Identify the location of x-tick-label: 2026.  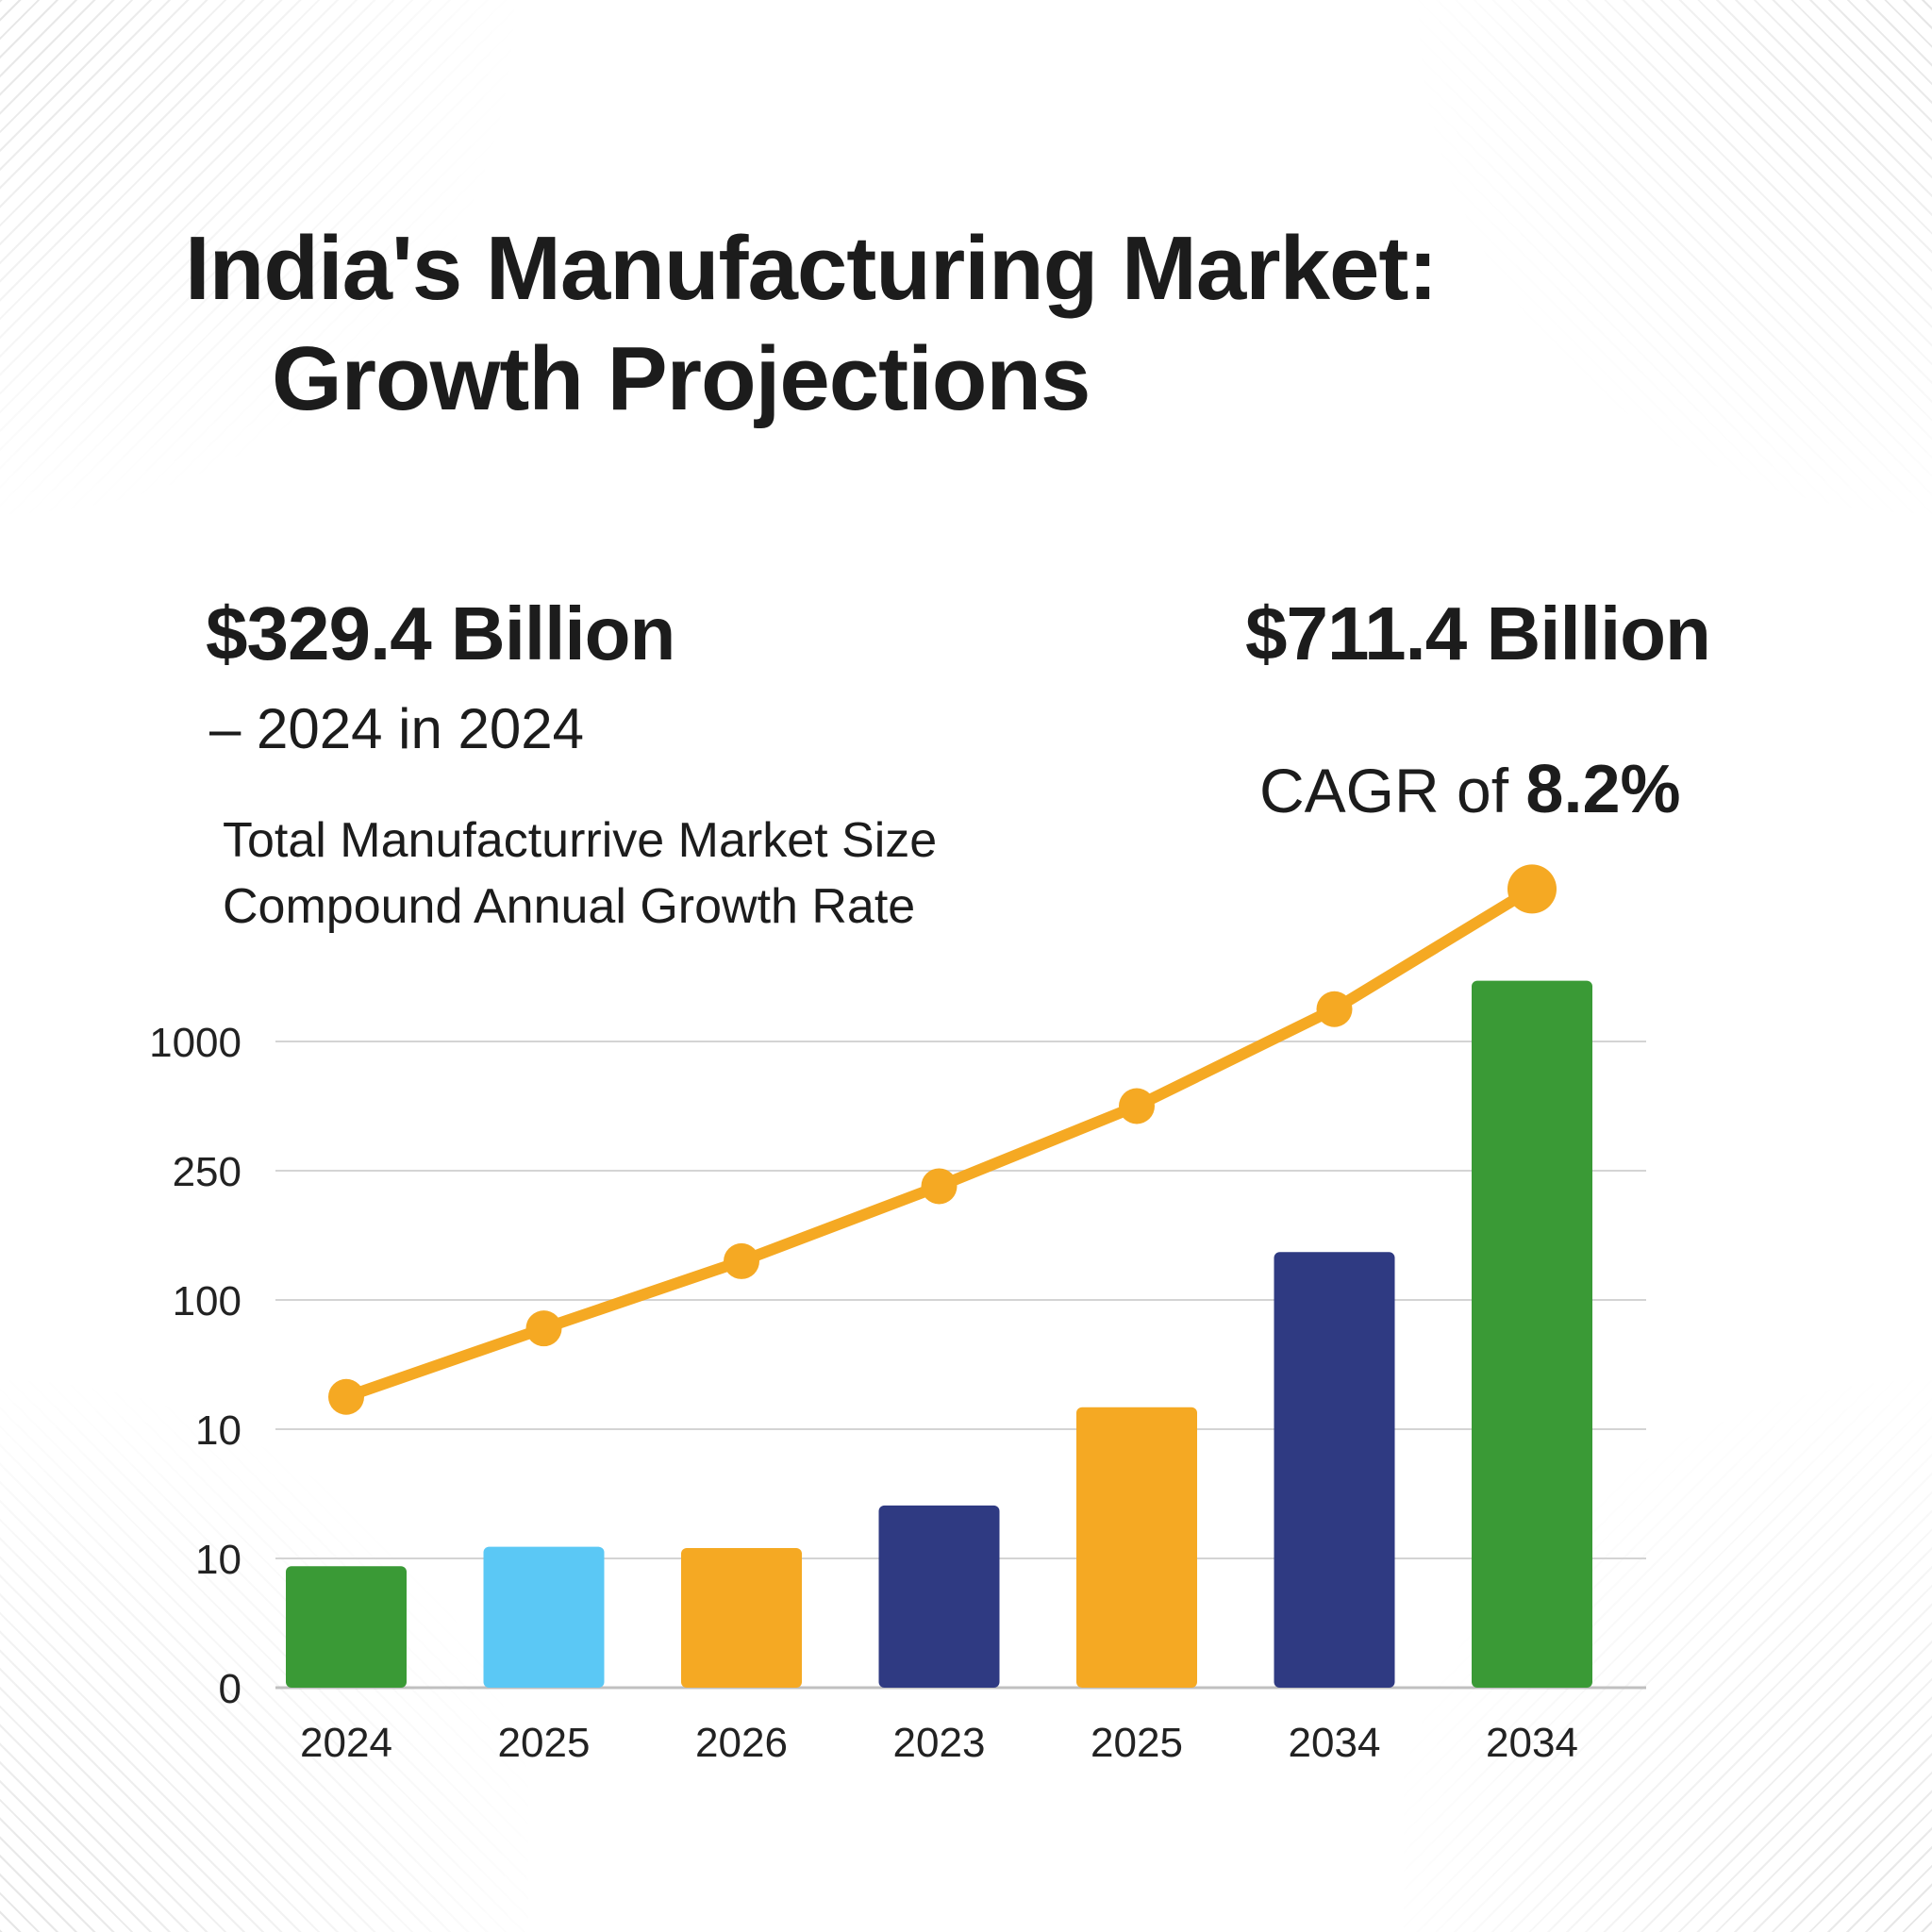
(741, 1743).